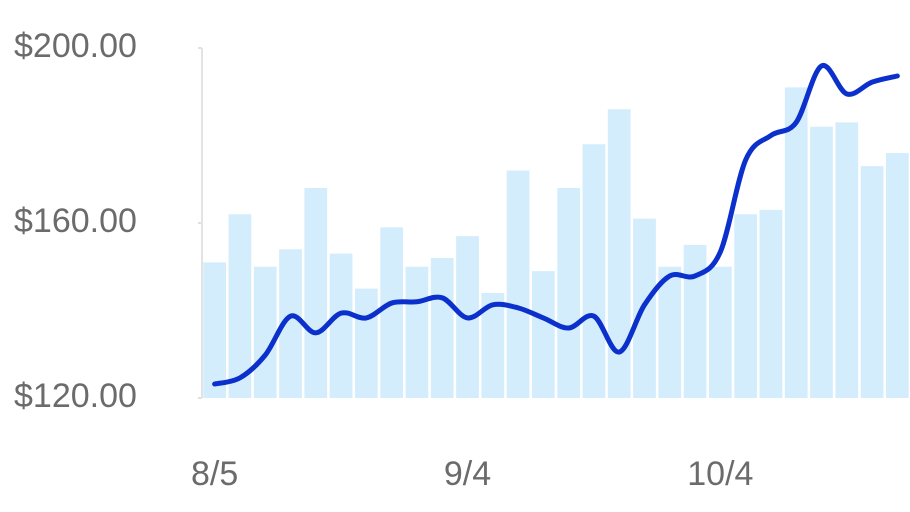 This screenshot has height=512, width=910. I want to click on x-tick-label: 10/4, so click(720, 474).